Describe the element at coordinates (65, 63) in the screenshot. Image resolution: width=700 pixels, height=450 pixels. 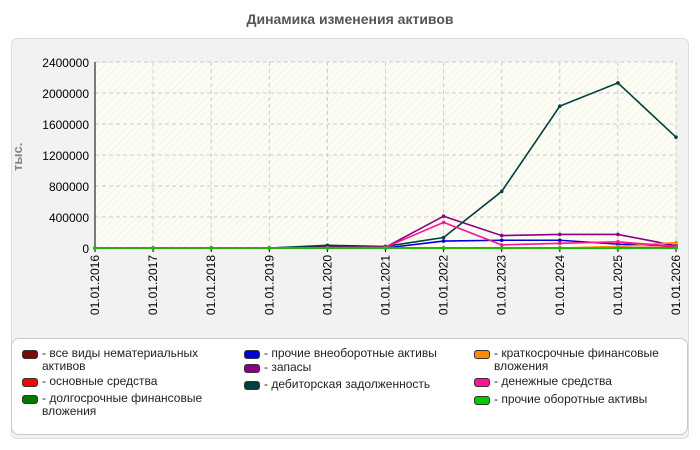
I see `y-tick-label: 2400000` at that location.